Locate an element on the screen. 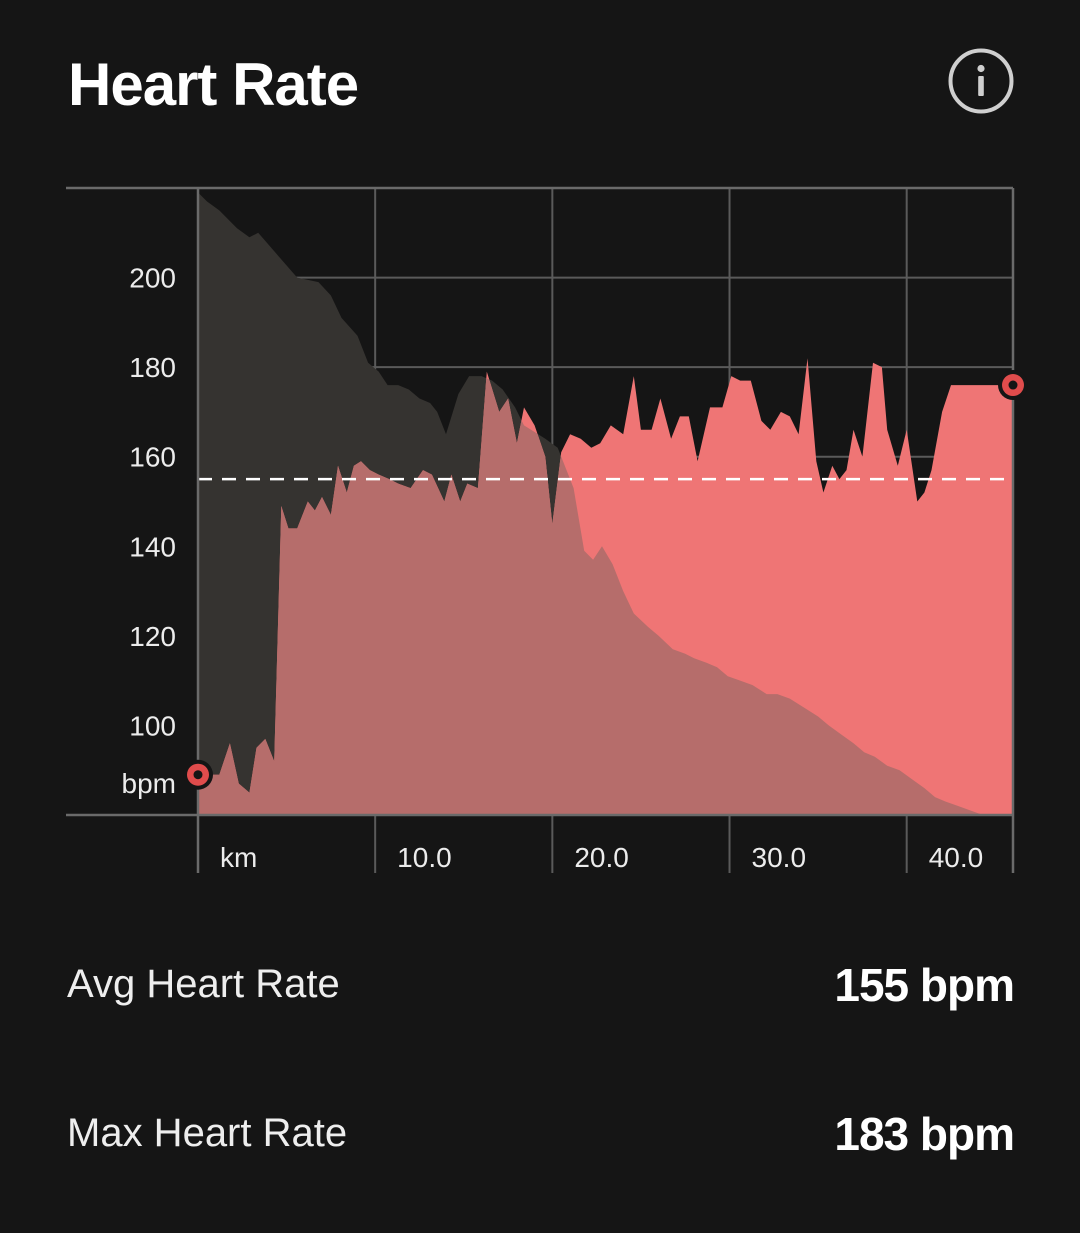 This screenshot has width=1080, height=1233. x-tick-label: 10.0 is located at coordinates (424, 857).